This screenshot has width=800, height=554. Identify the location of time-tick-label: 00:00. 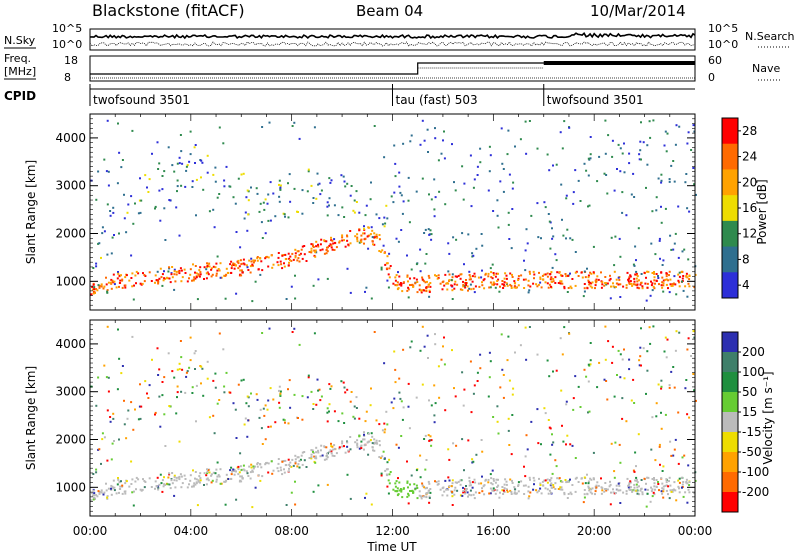
(695, 531).